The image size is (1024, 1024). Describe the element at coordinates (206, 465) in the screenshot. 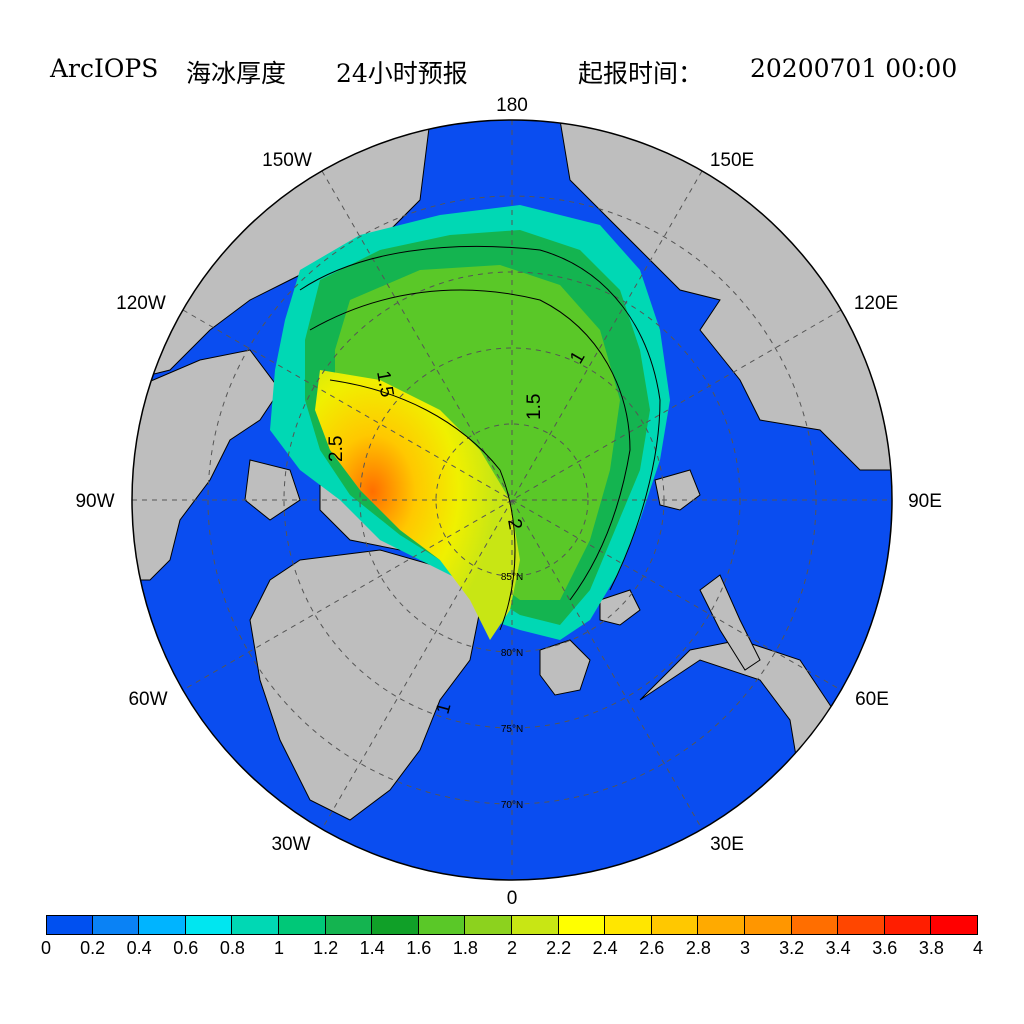

I see `land-canada` at that location.